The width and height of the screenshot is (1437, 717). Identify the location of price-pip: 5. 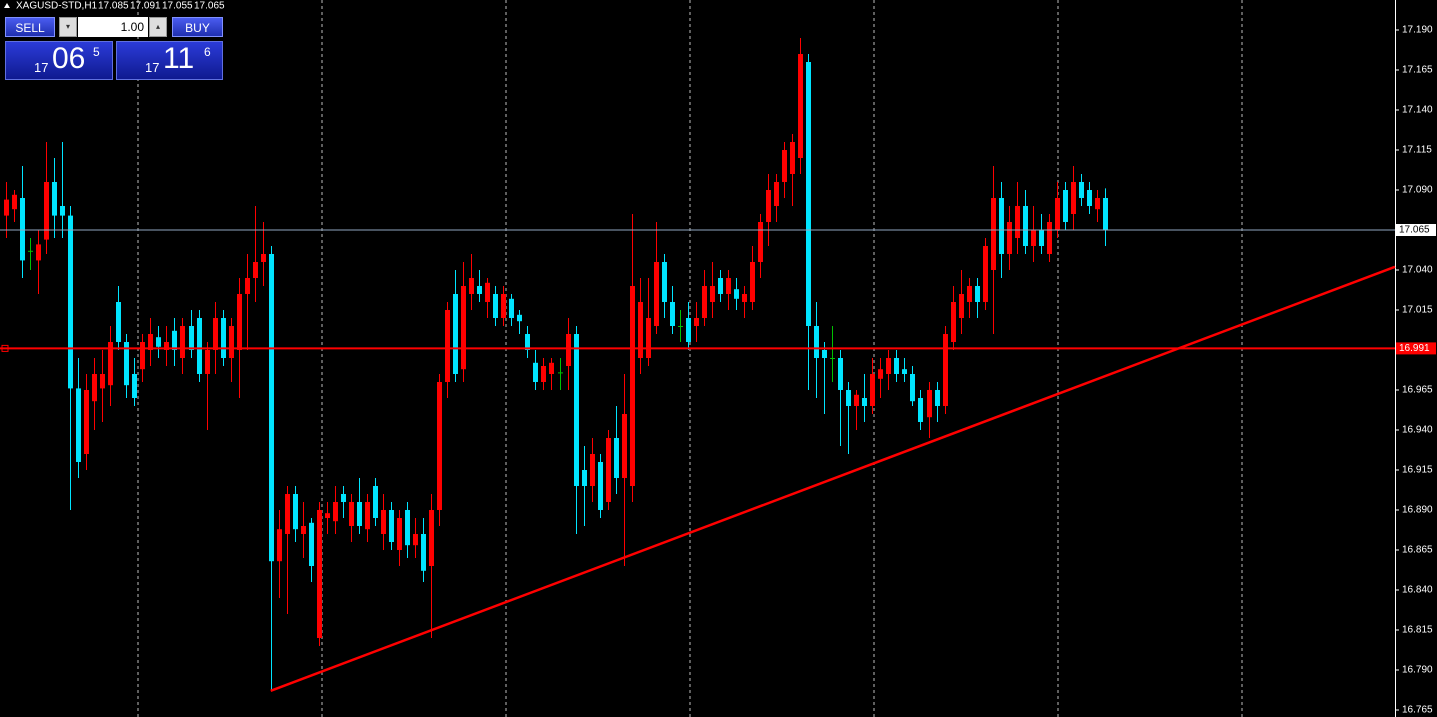
(96, 52).